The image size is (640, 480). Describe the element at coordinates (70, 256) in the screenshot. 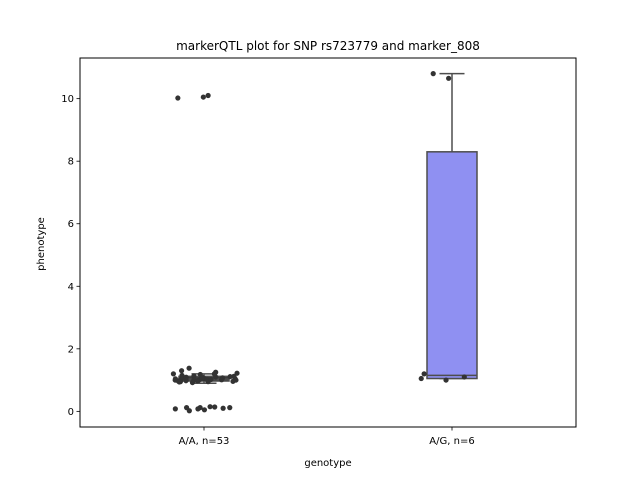

I see `y-axis: 0 2 4 6 8 10` at that location.